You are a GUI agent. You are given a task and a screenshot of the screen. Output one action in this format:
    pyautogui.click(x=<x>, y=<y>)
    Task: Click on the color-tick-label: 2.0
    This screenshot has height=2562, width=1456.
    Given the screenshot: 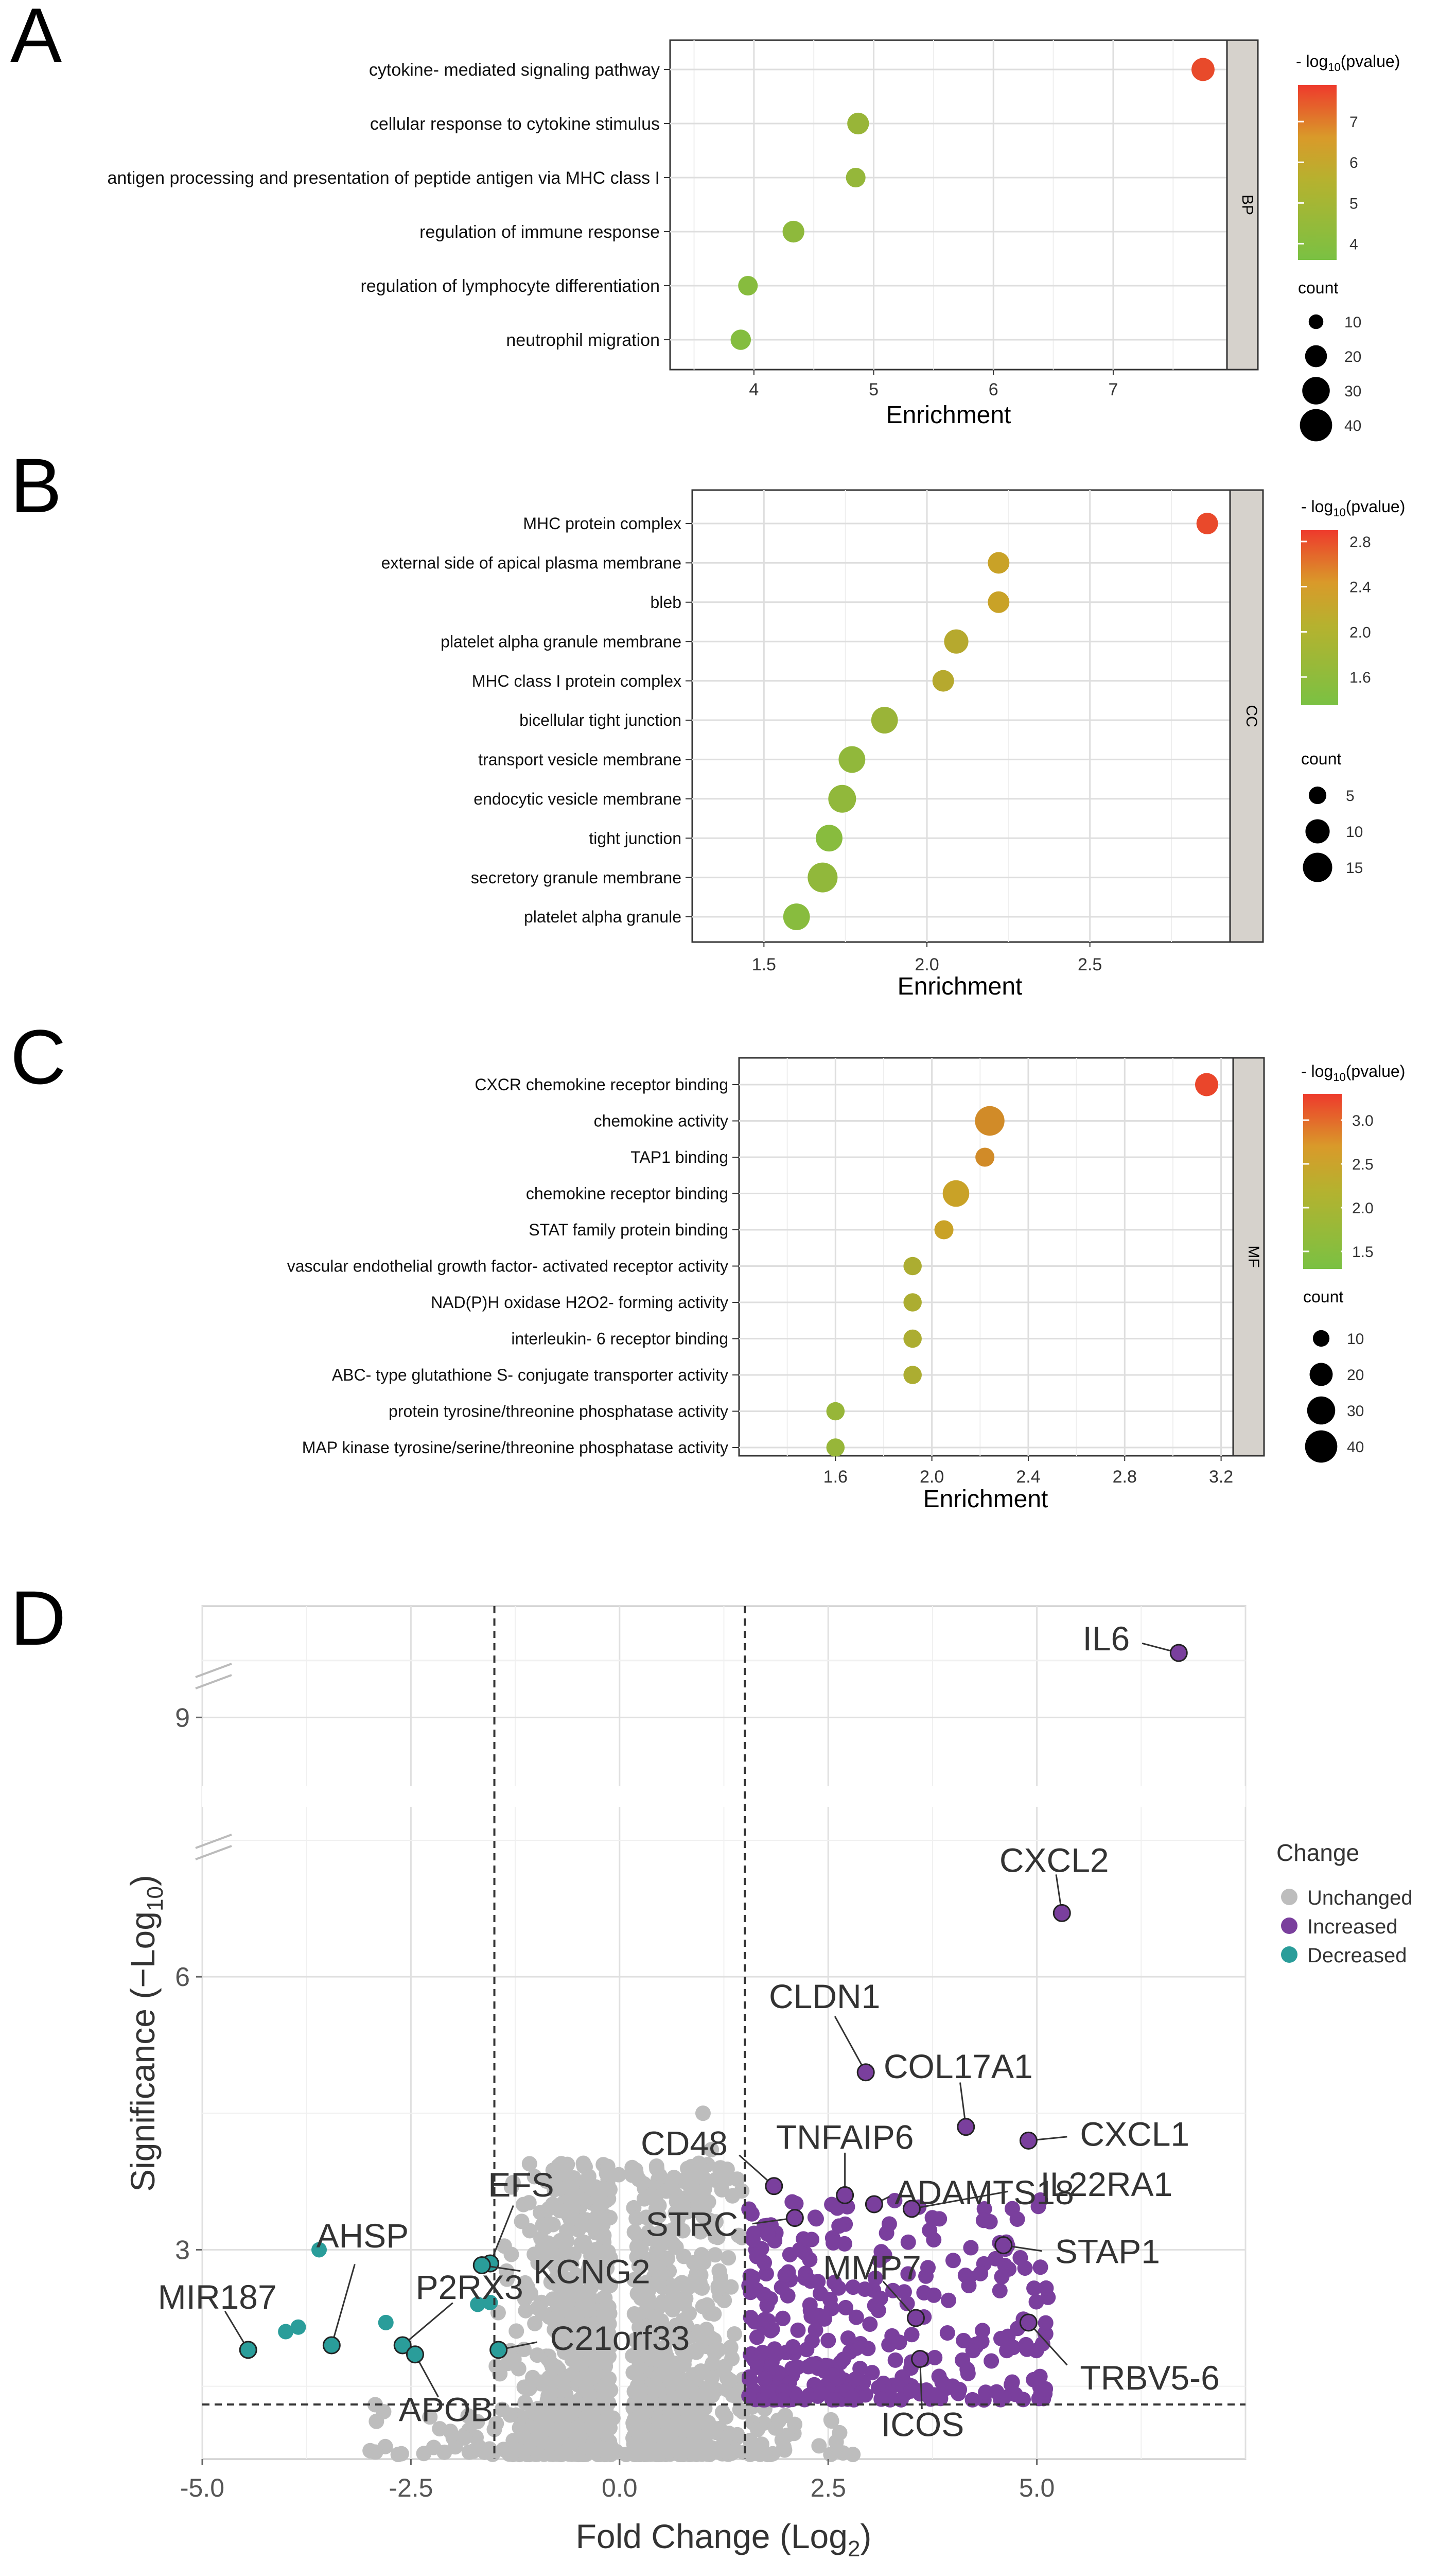 What is the action you would take?
    pyautogui.click(x=1363, y=1209)
    